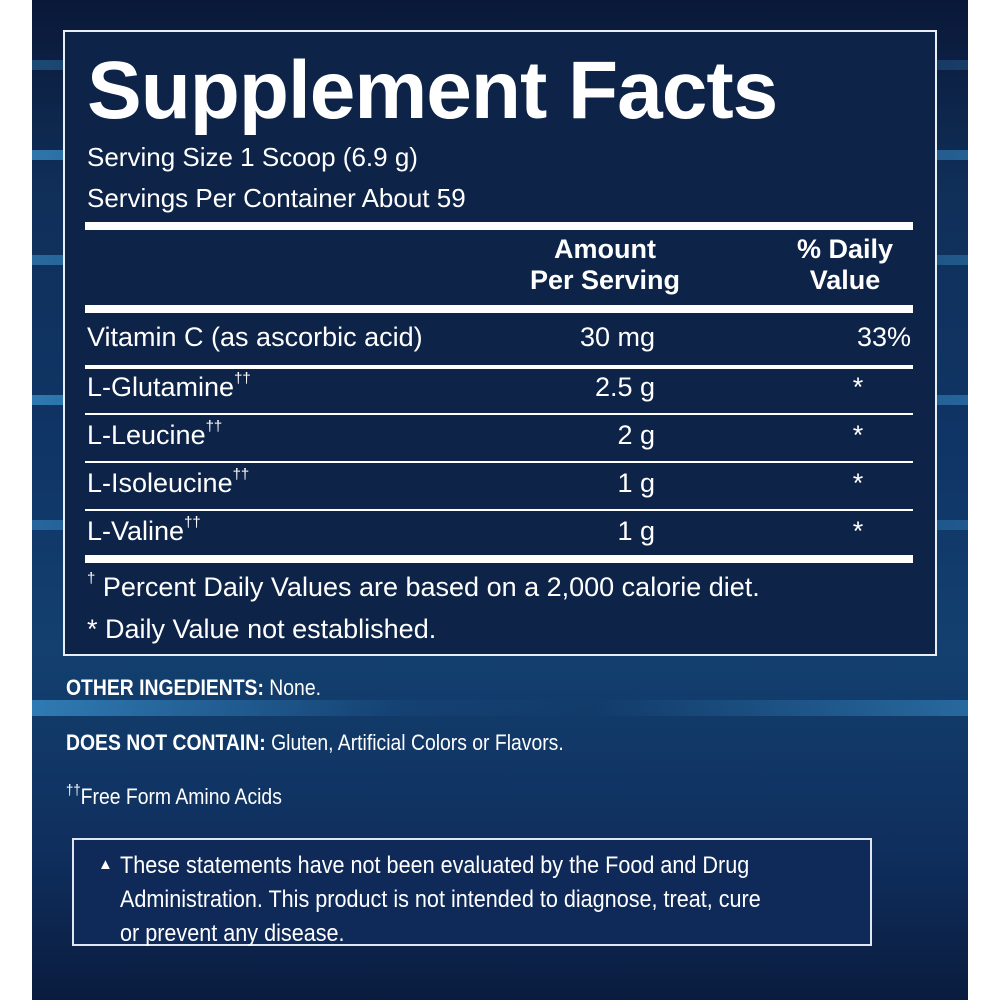 This screenshot has width=1000, height=1000. Describe the element at coordinates (252, 157) in the screenshot. I see `serving-size: Serving Size 1 Scoop (6.9 g)` at that location.